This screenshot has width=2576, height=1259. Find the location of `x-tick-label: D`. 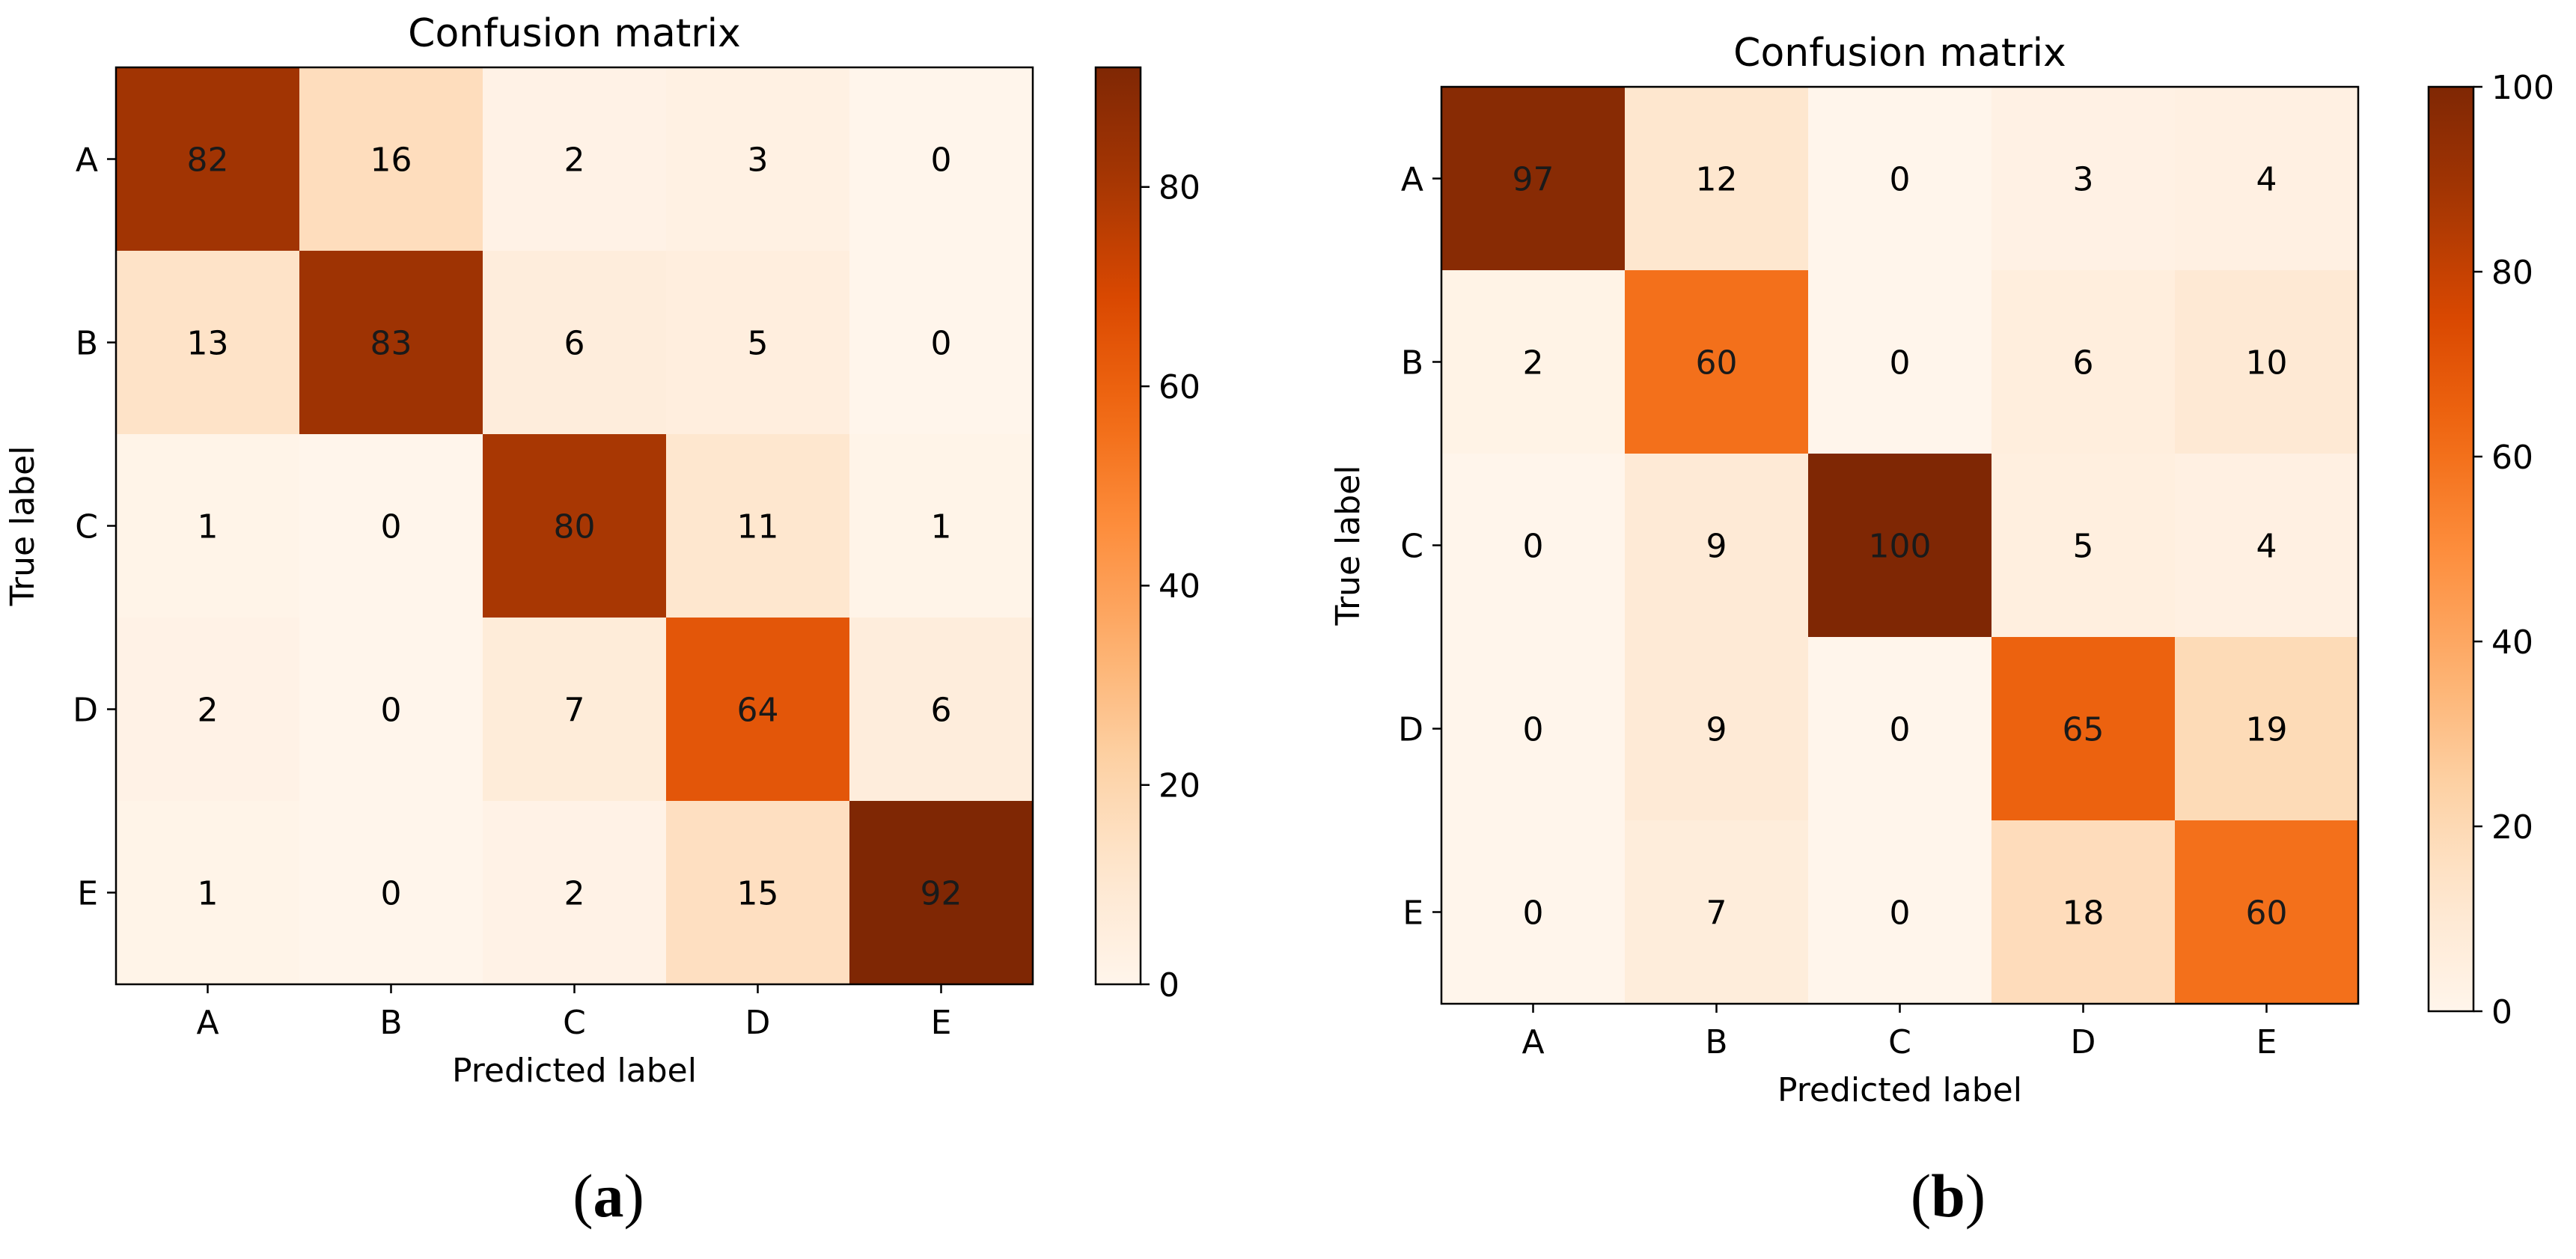

x-tick-label: D is located at coordinates (2083, 1042).